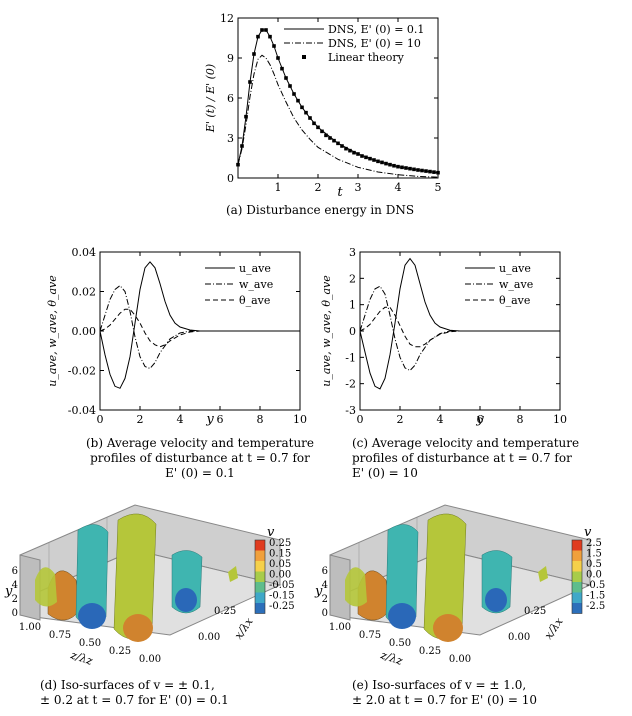  What do you see at coordinates (282, 606) in the screenshot?
I see `colorbar-label: -0.25` at bounding box center [282, 606].